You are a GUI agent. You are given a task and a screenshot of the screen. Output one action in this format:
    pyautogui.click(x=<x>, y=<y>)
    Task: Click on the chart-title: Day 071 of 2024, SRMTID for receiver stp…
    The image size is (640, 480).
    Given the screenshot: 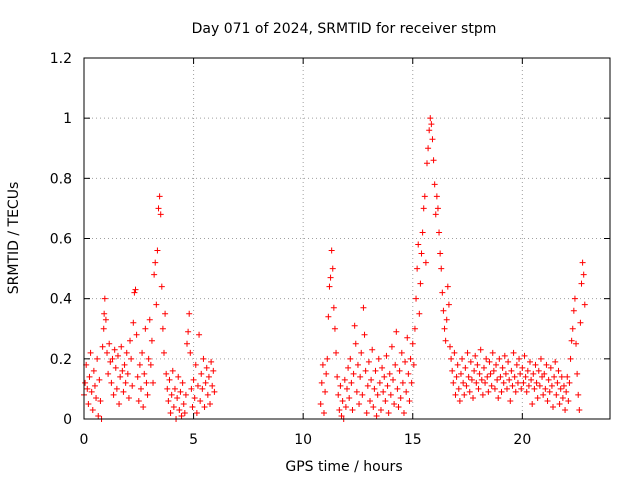 What is the action you would take?
    pyautogui.click(x=344, y=29)
    